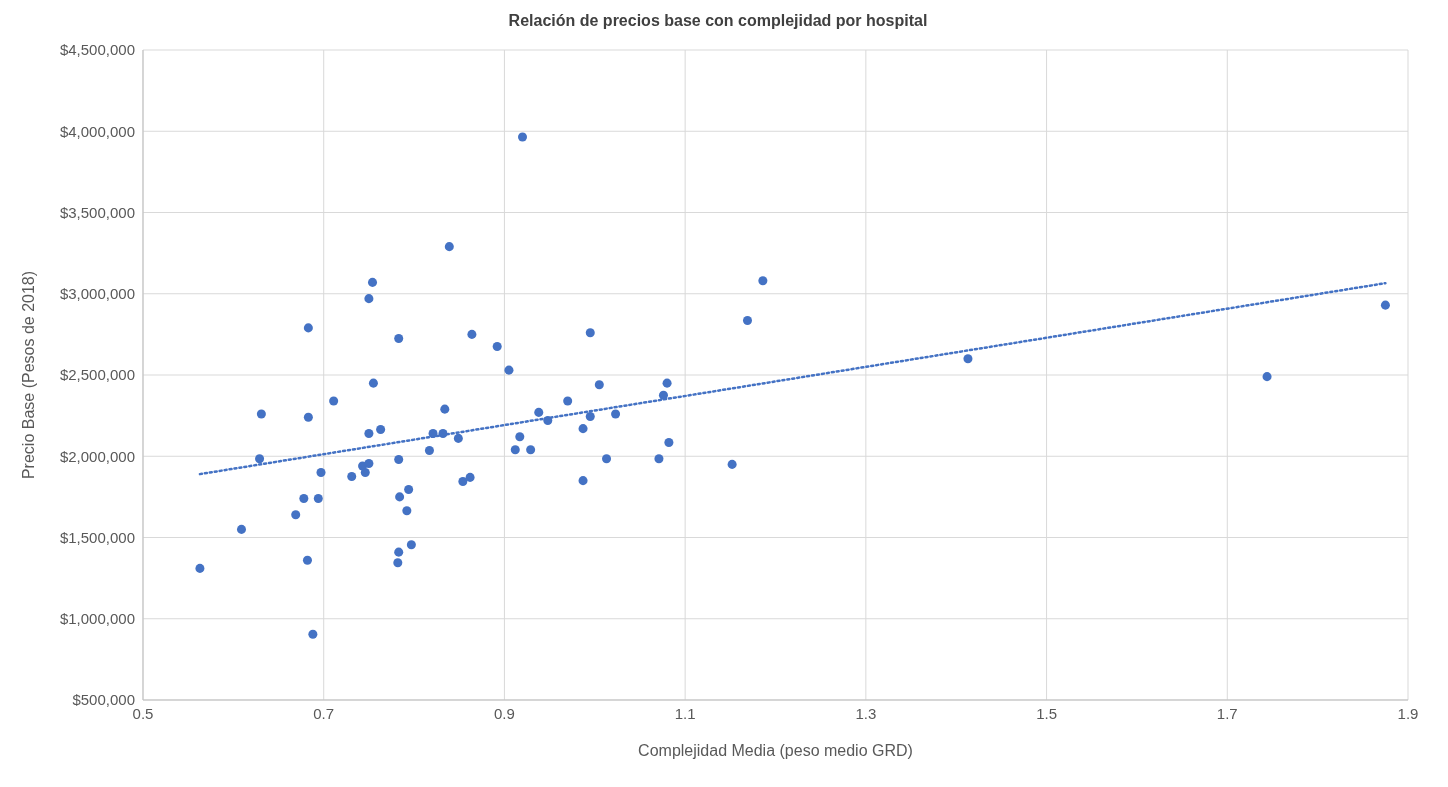 Image resolution: width=1448 pixels, height=787 pixels. What do you see at coordinates (504, 713) in the screenshot?
I see `x-tick-label: 0.9` at bounding box center [504, 713].